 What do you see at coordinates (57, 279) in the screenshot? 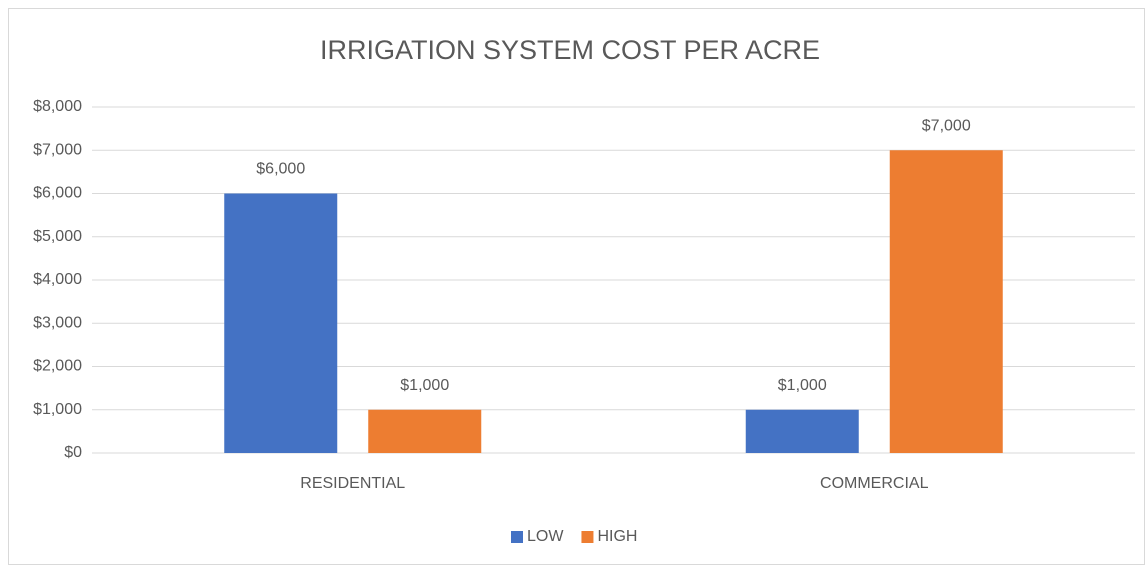
I see `y-tick-label: $4,000` at bounding box center [57, 279].